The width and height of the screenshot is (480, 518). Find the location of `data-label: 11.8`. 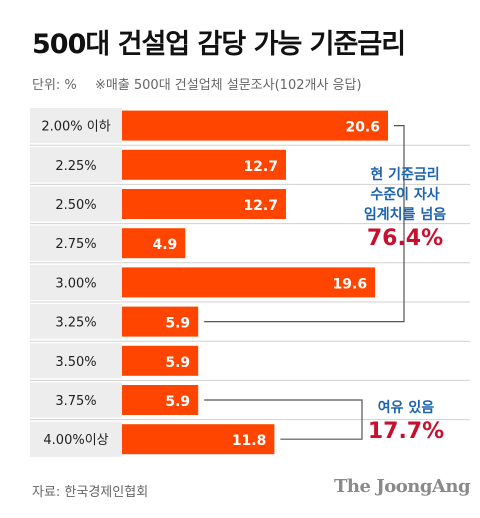

data-label: 11.8 is located at coordinates (249, 441).